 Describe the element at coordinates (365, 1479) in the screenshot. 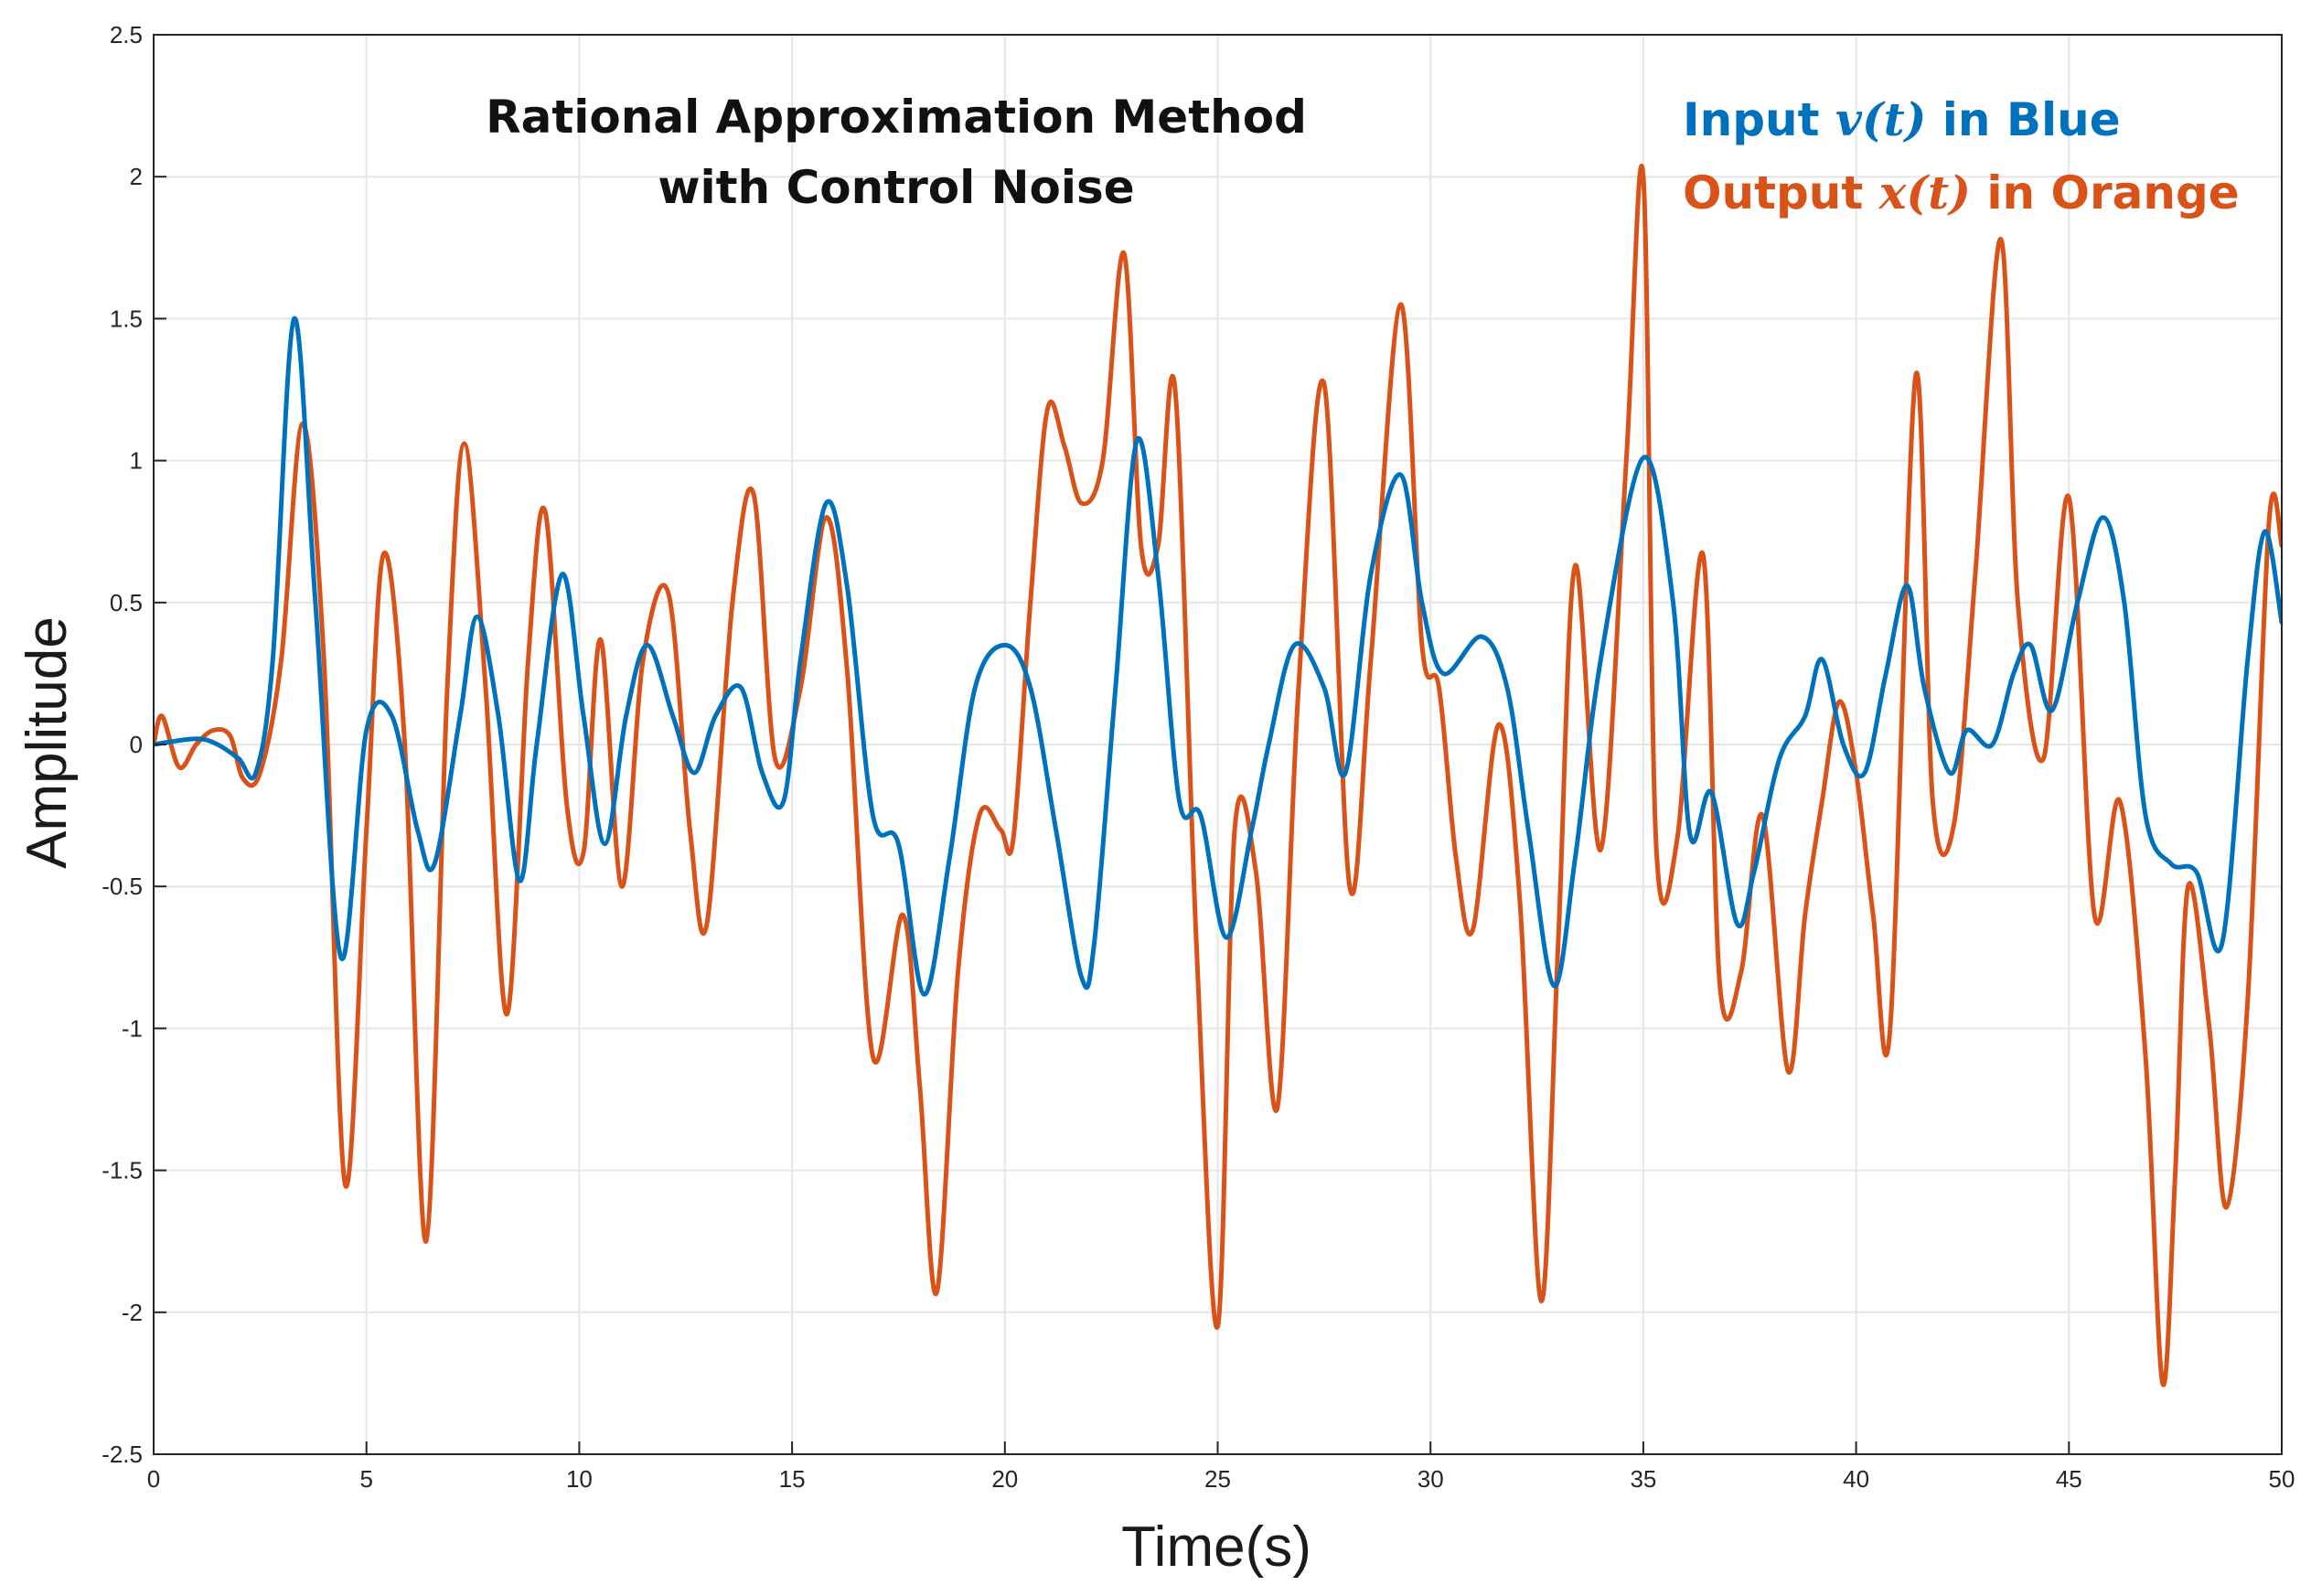

I see `x-tick-label: 5` at that location.